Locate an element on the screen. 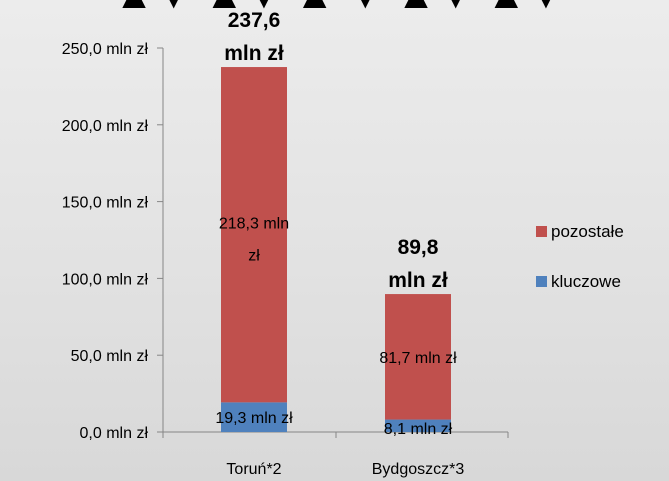  data-label-kluczowe-1: 8,1 mln zł is located at coordinates (418, 429).